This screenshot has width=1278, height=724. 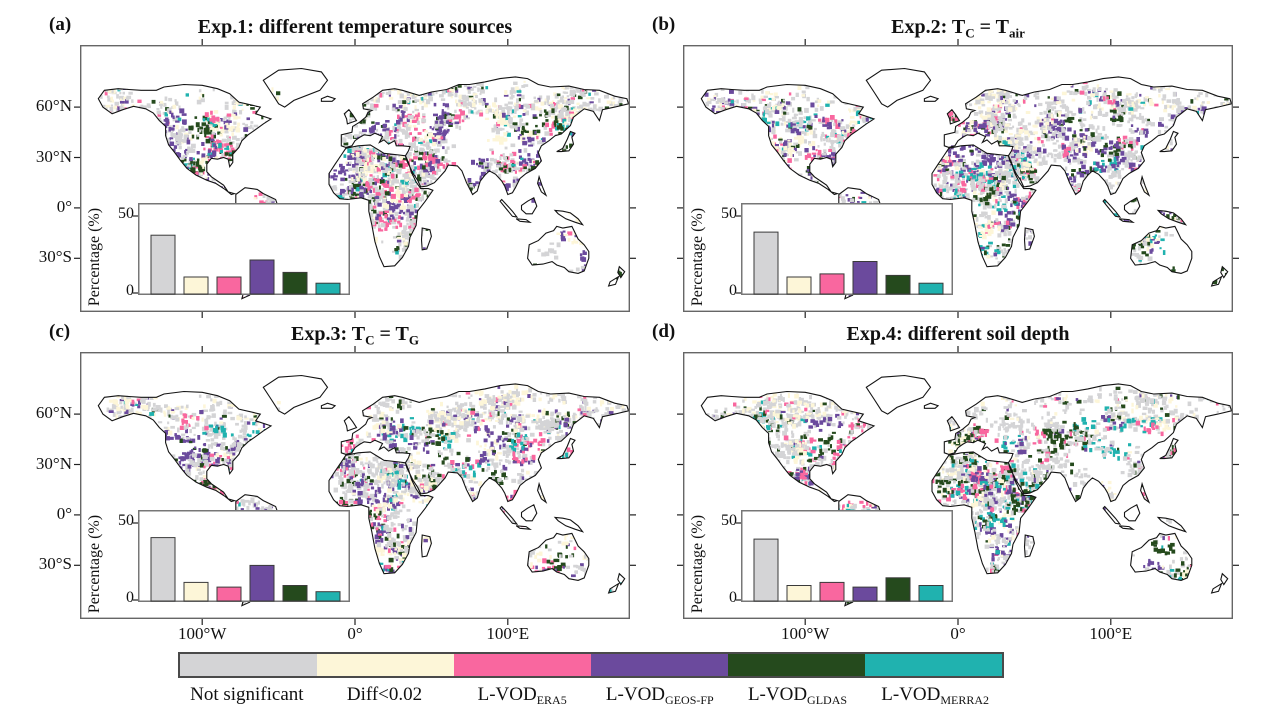 I want to click on panel-title-a: Exp.1: different temperature sources, so click(x=355, y=27).